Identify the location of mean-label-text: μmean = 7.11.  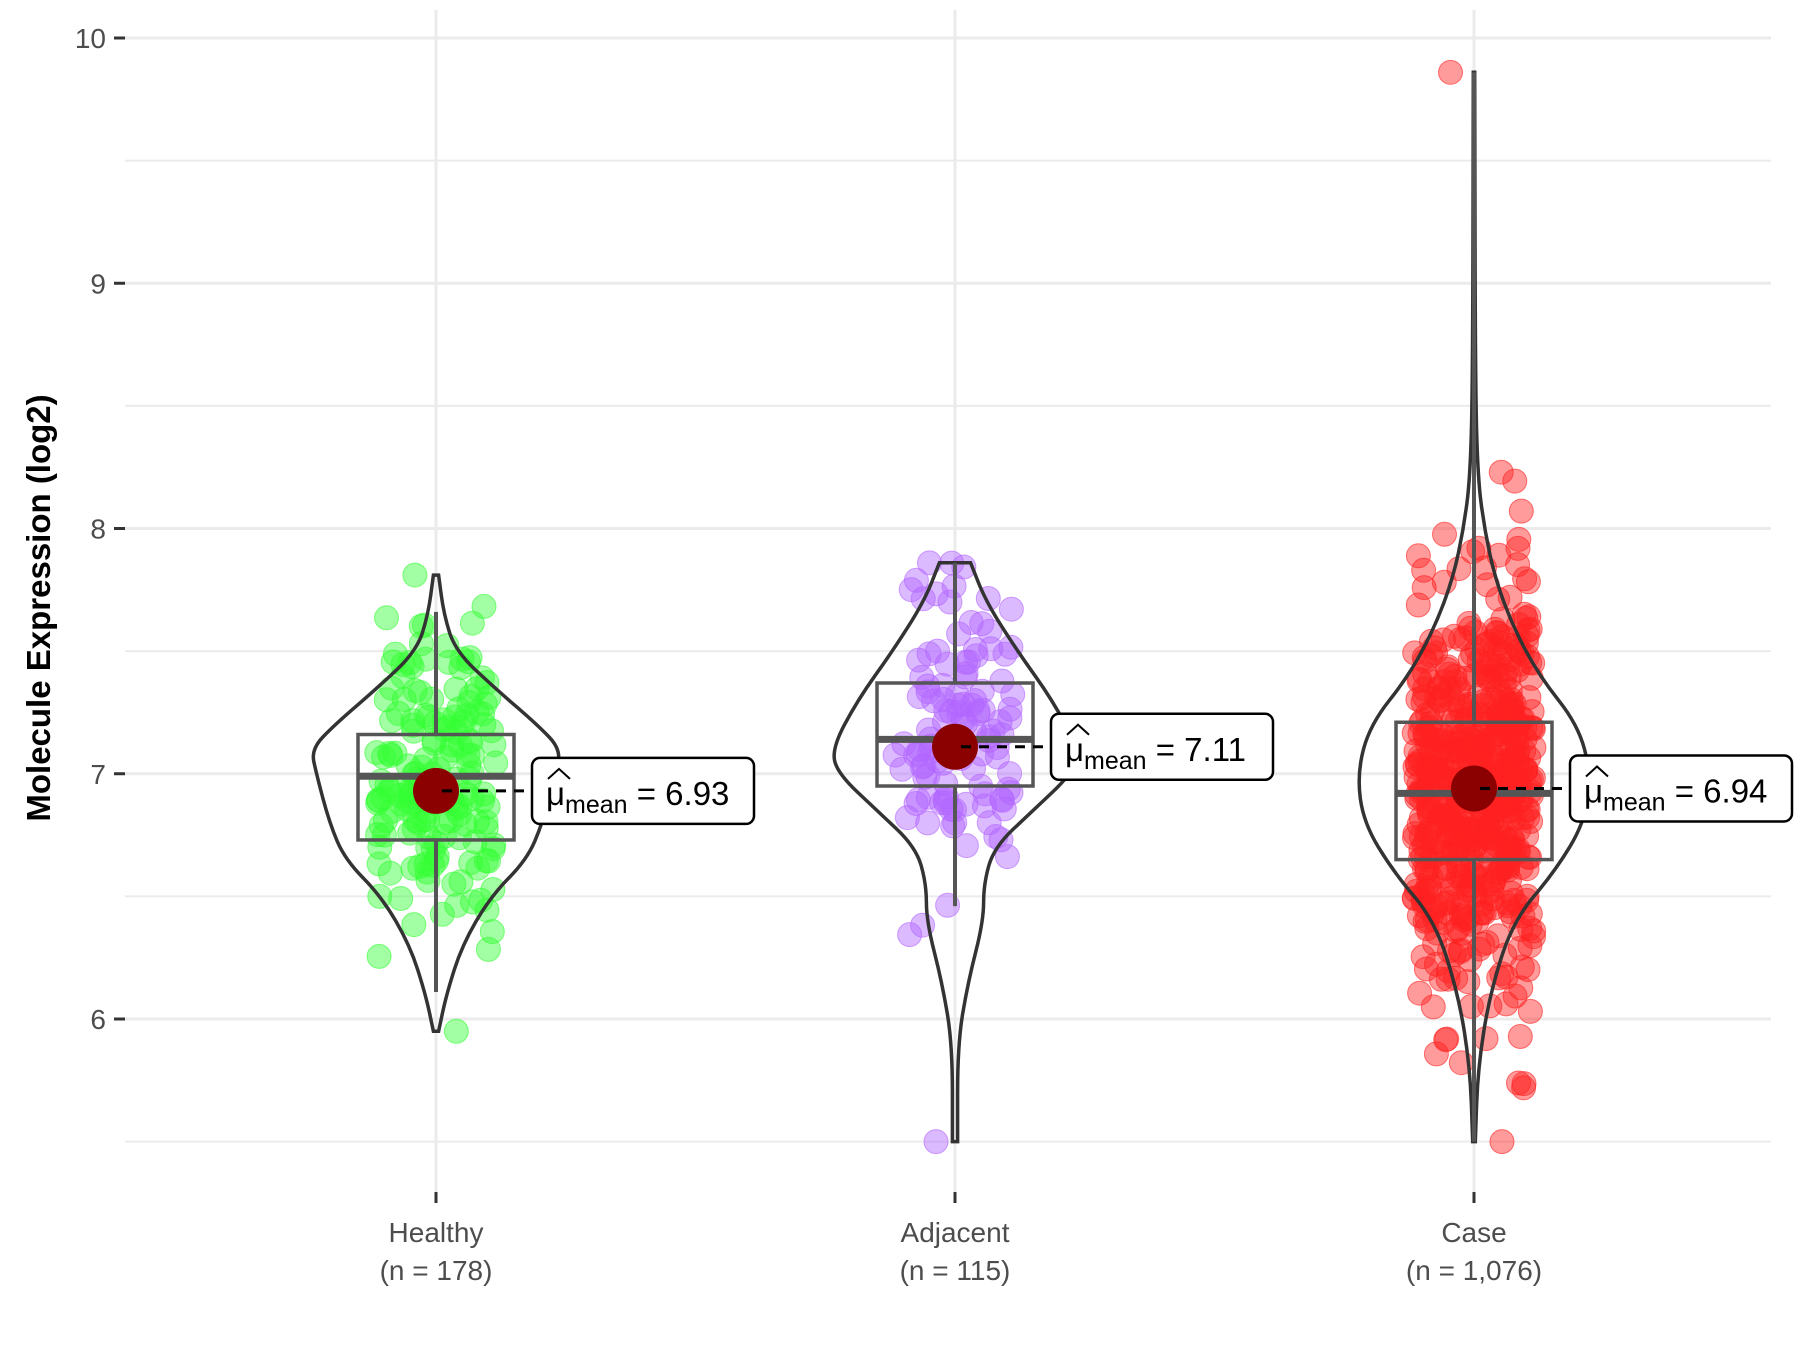
(1155, 753).